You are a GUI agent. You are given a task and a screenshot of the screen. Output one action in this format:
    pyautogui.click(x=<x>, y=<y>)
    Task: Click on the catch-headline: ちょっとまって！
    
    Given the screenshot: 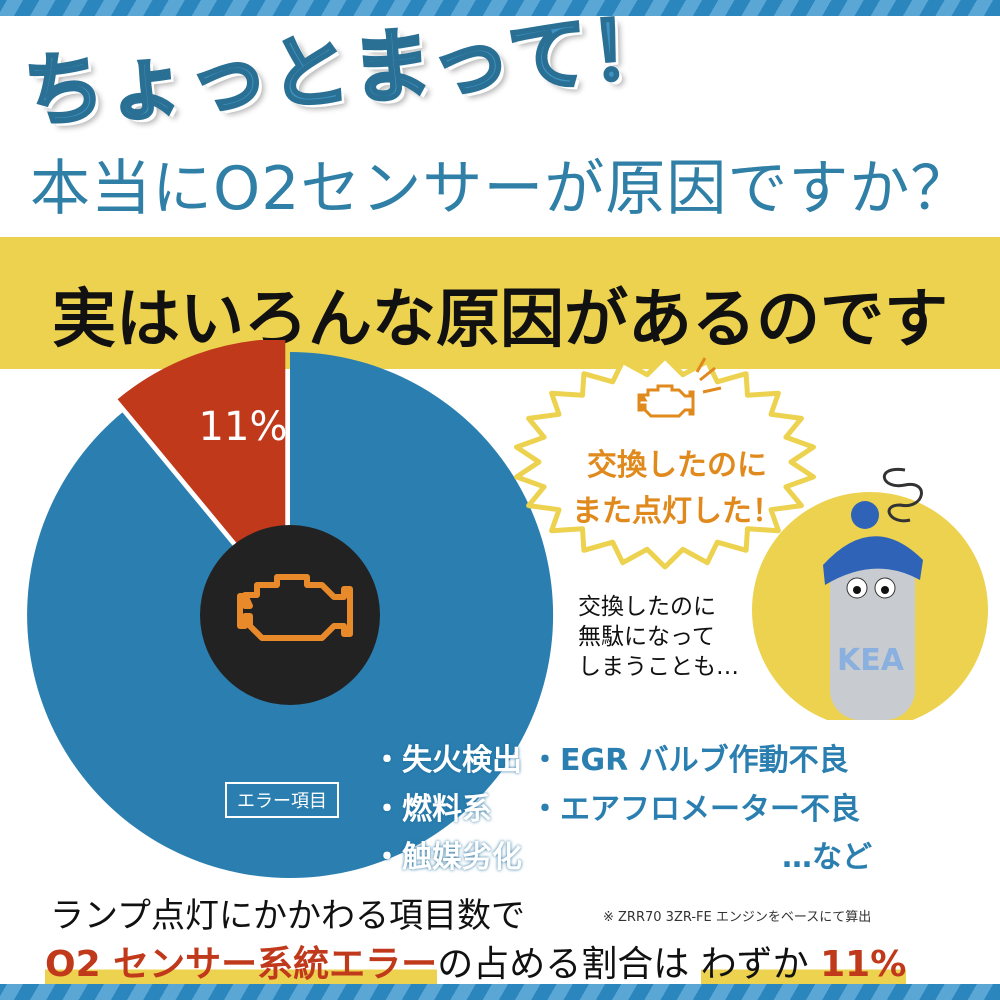 What is the action you would take?
    pyautogui.click(x=348, y=70)
    